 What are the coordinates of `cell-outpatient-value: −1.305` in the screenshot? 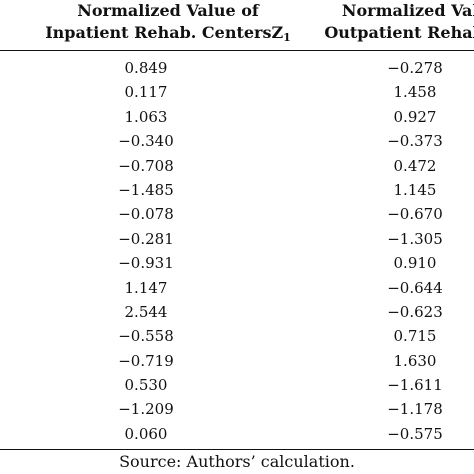 It's located at (415, 238).